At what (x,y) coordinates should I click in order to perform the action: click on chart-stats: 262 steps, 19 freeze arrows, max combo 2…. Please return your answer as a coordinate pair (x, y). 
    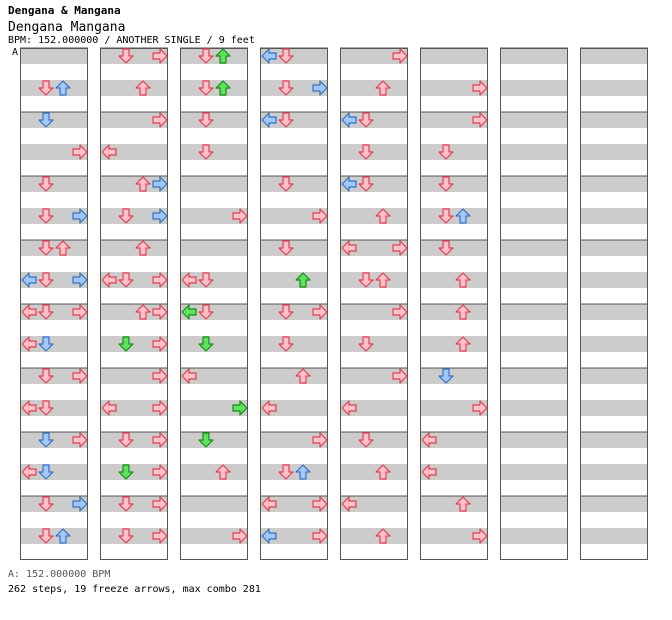
    Looking at the image, I should click on (134, 589).